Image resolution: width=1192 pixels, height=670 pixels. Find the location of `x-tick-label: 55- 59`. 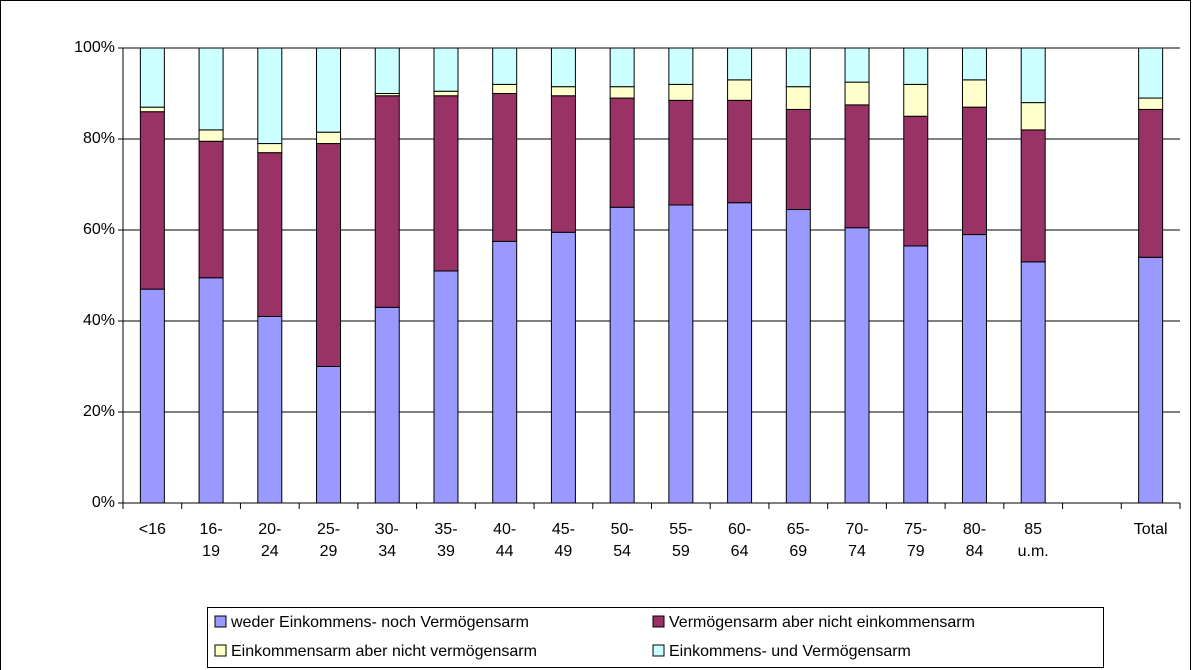

x-tick-label: 55- 59 is located at coordinates (681, 540).